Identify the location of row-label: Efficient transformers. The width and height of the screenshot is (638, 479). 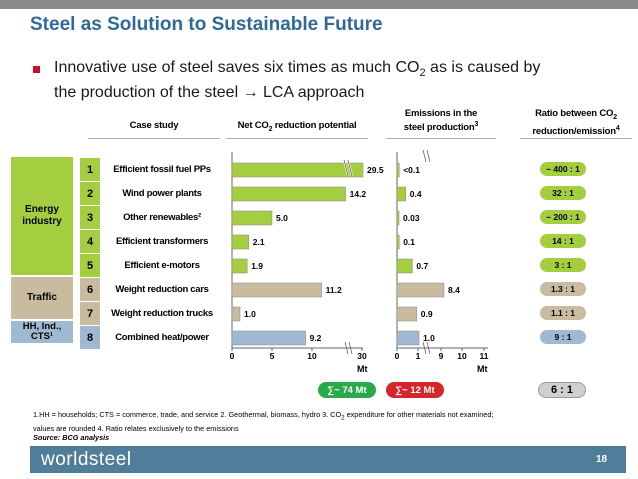
(162, 241).